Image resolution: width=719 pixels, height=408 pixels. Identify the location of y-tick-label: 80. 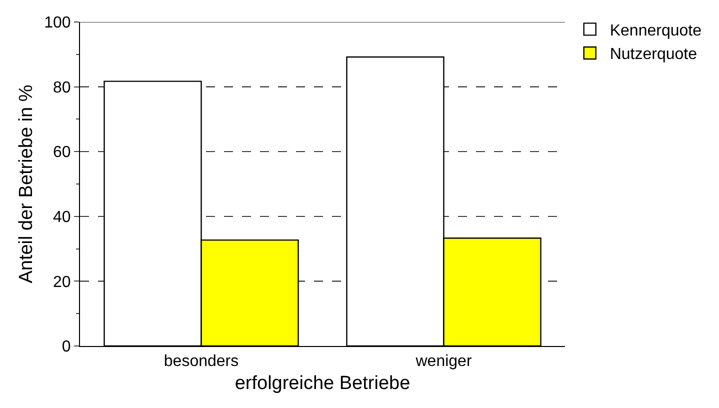
(62, 87).